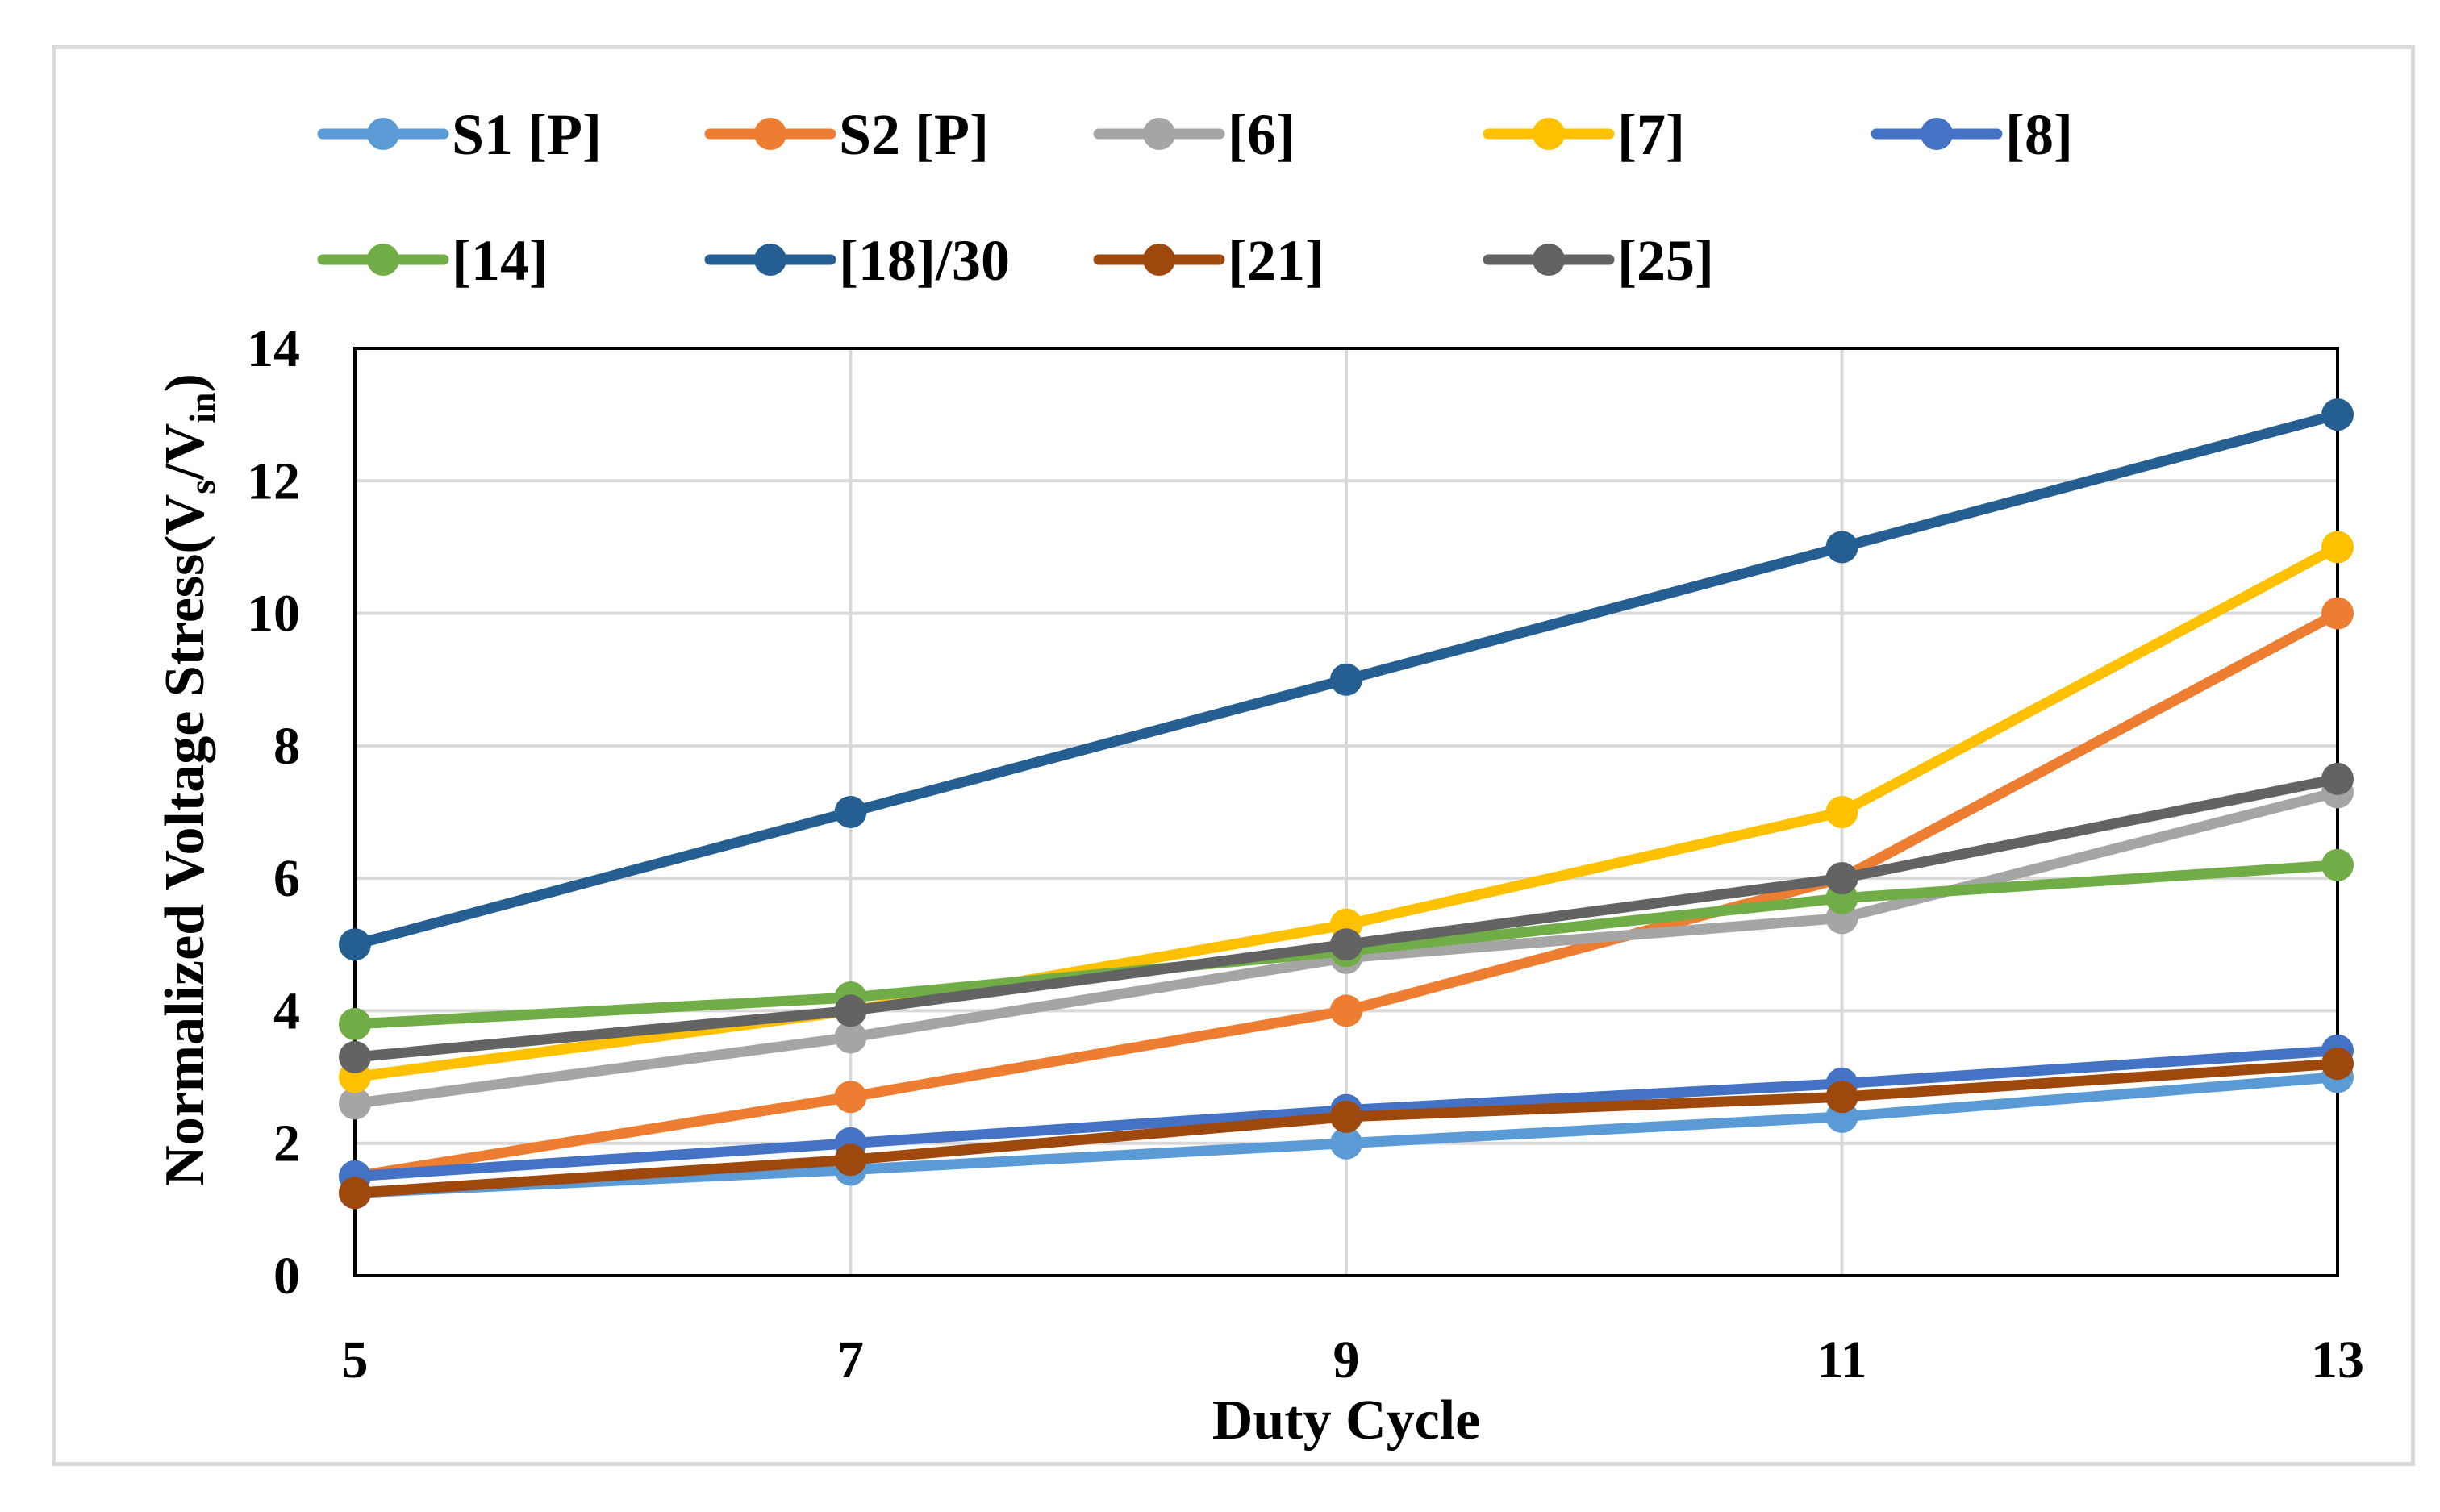 The width and height of the screenshot is (2440, 1512). Describe the element at coordinates (850, 1360) in the screenshot. I see `x-tick-label: 7` at that location.